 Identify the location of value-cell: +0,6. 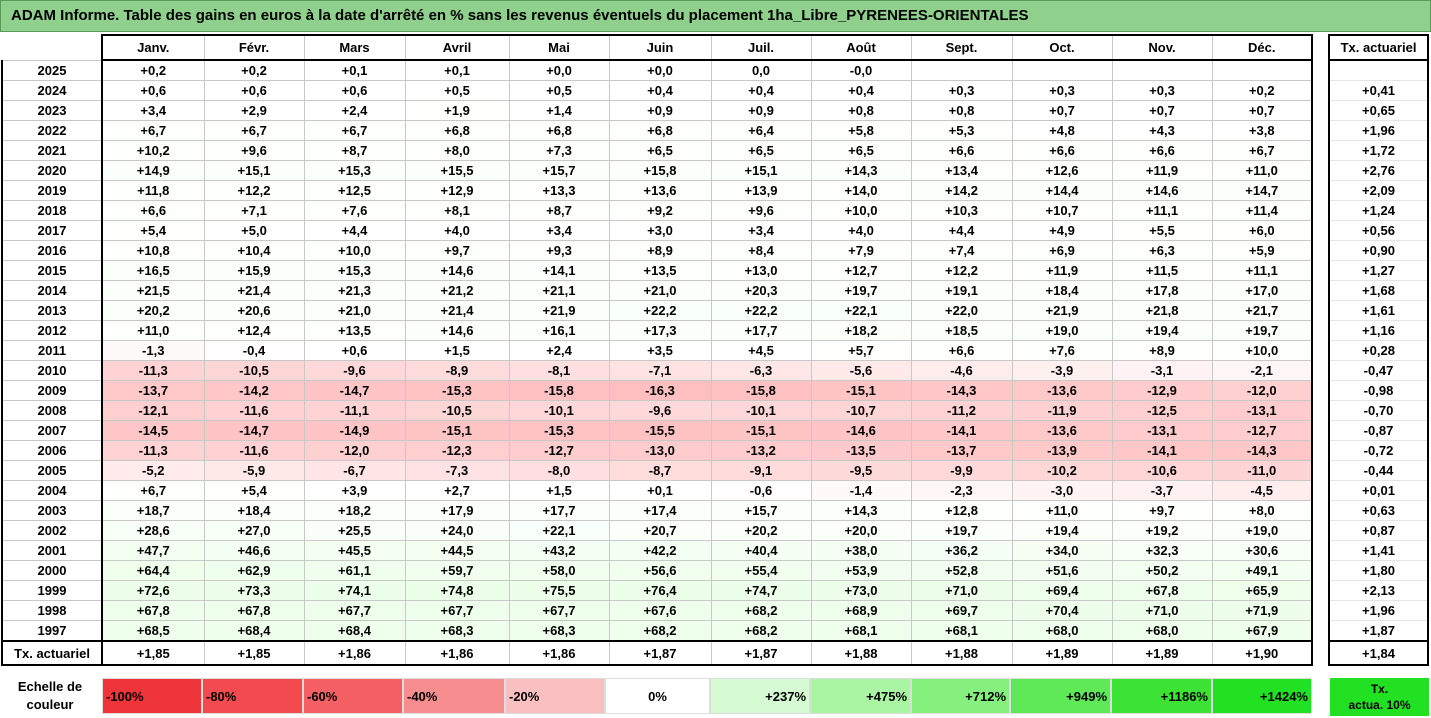
(354, 350).